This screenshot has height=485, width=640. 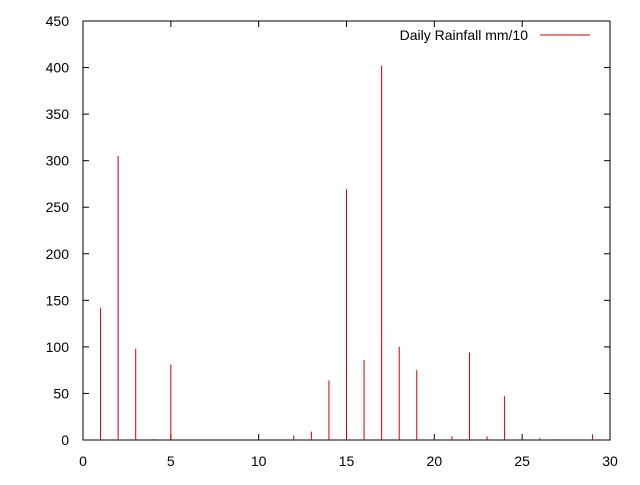 What do you see at coordinates (171, 461) in the screenshot?
I see `x-tick-label: 5` at bounding box center [171, 461].